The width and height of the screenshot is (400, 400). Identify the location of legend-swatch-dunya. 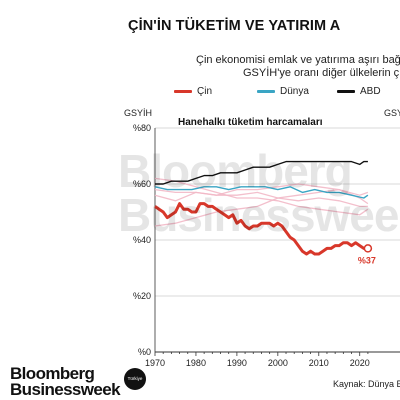
(266, 91).